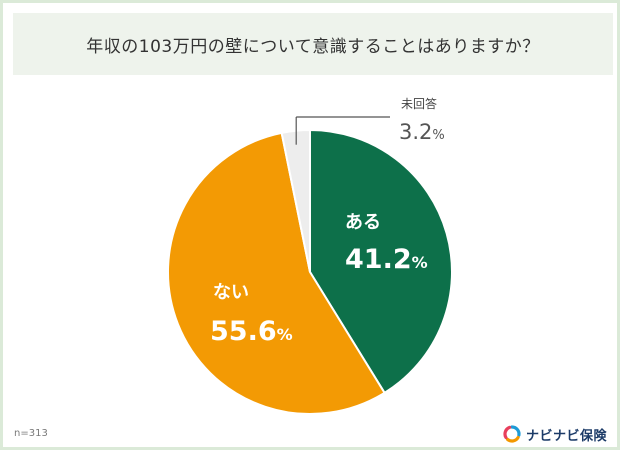 This screenshot has width=620, height=450. Describe the element at coordinates (31, 433) in the screenshot. I see `sample-size: n=313` at that location.